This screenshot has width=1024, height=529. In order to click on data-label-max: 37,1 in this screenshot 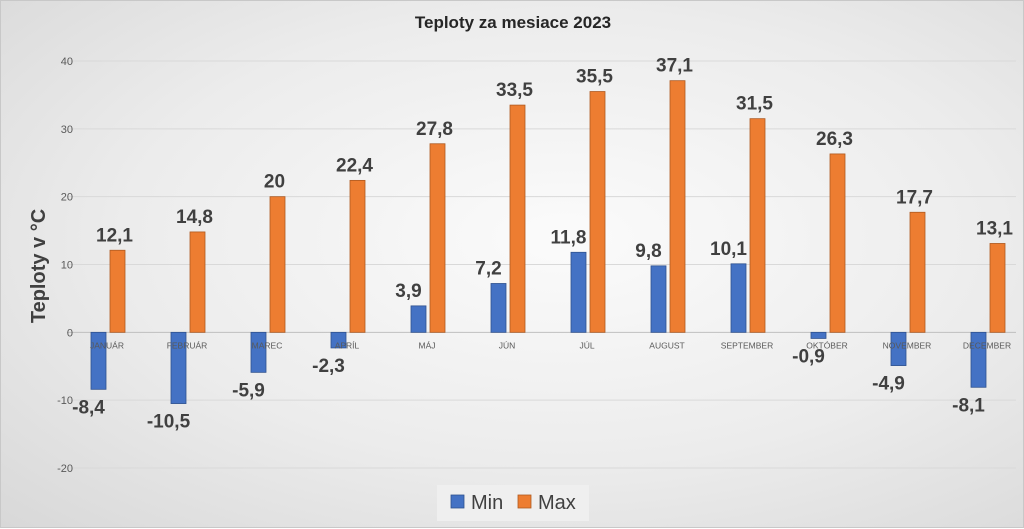, I will do `click(674, 66)`.